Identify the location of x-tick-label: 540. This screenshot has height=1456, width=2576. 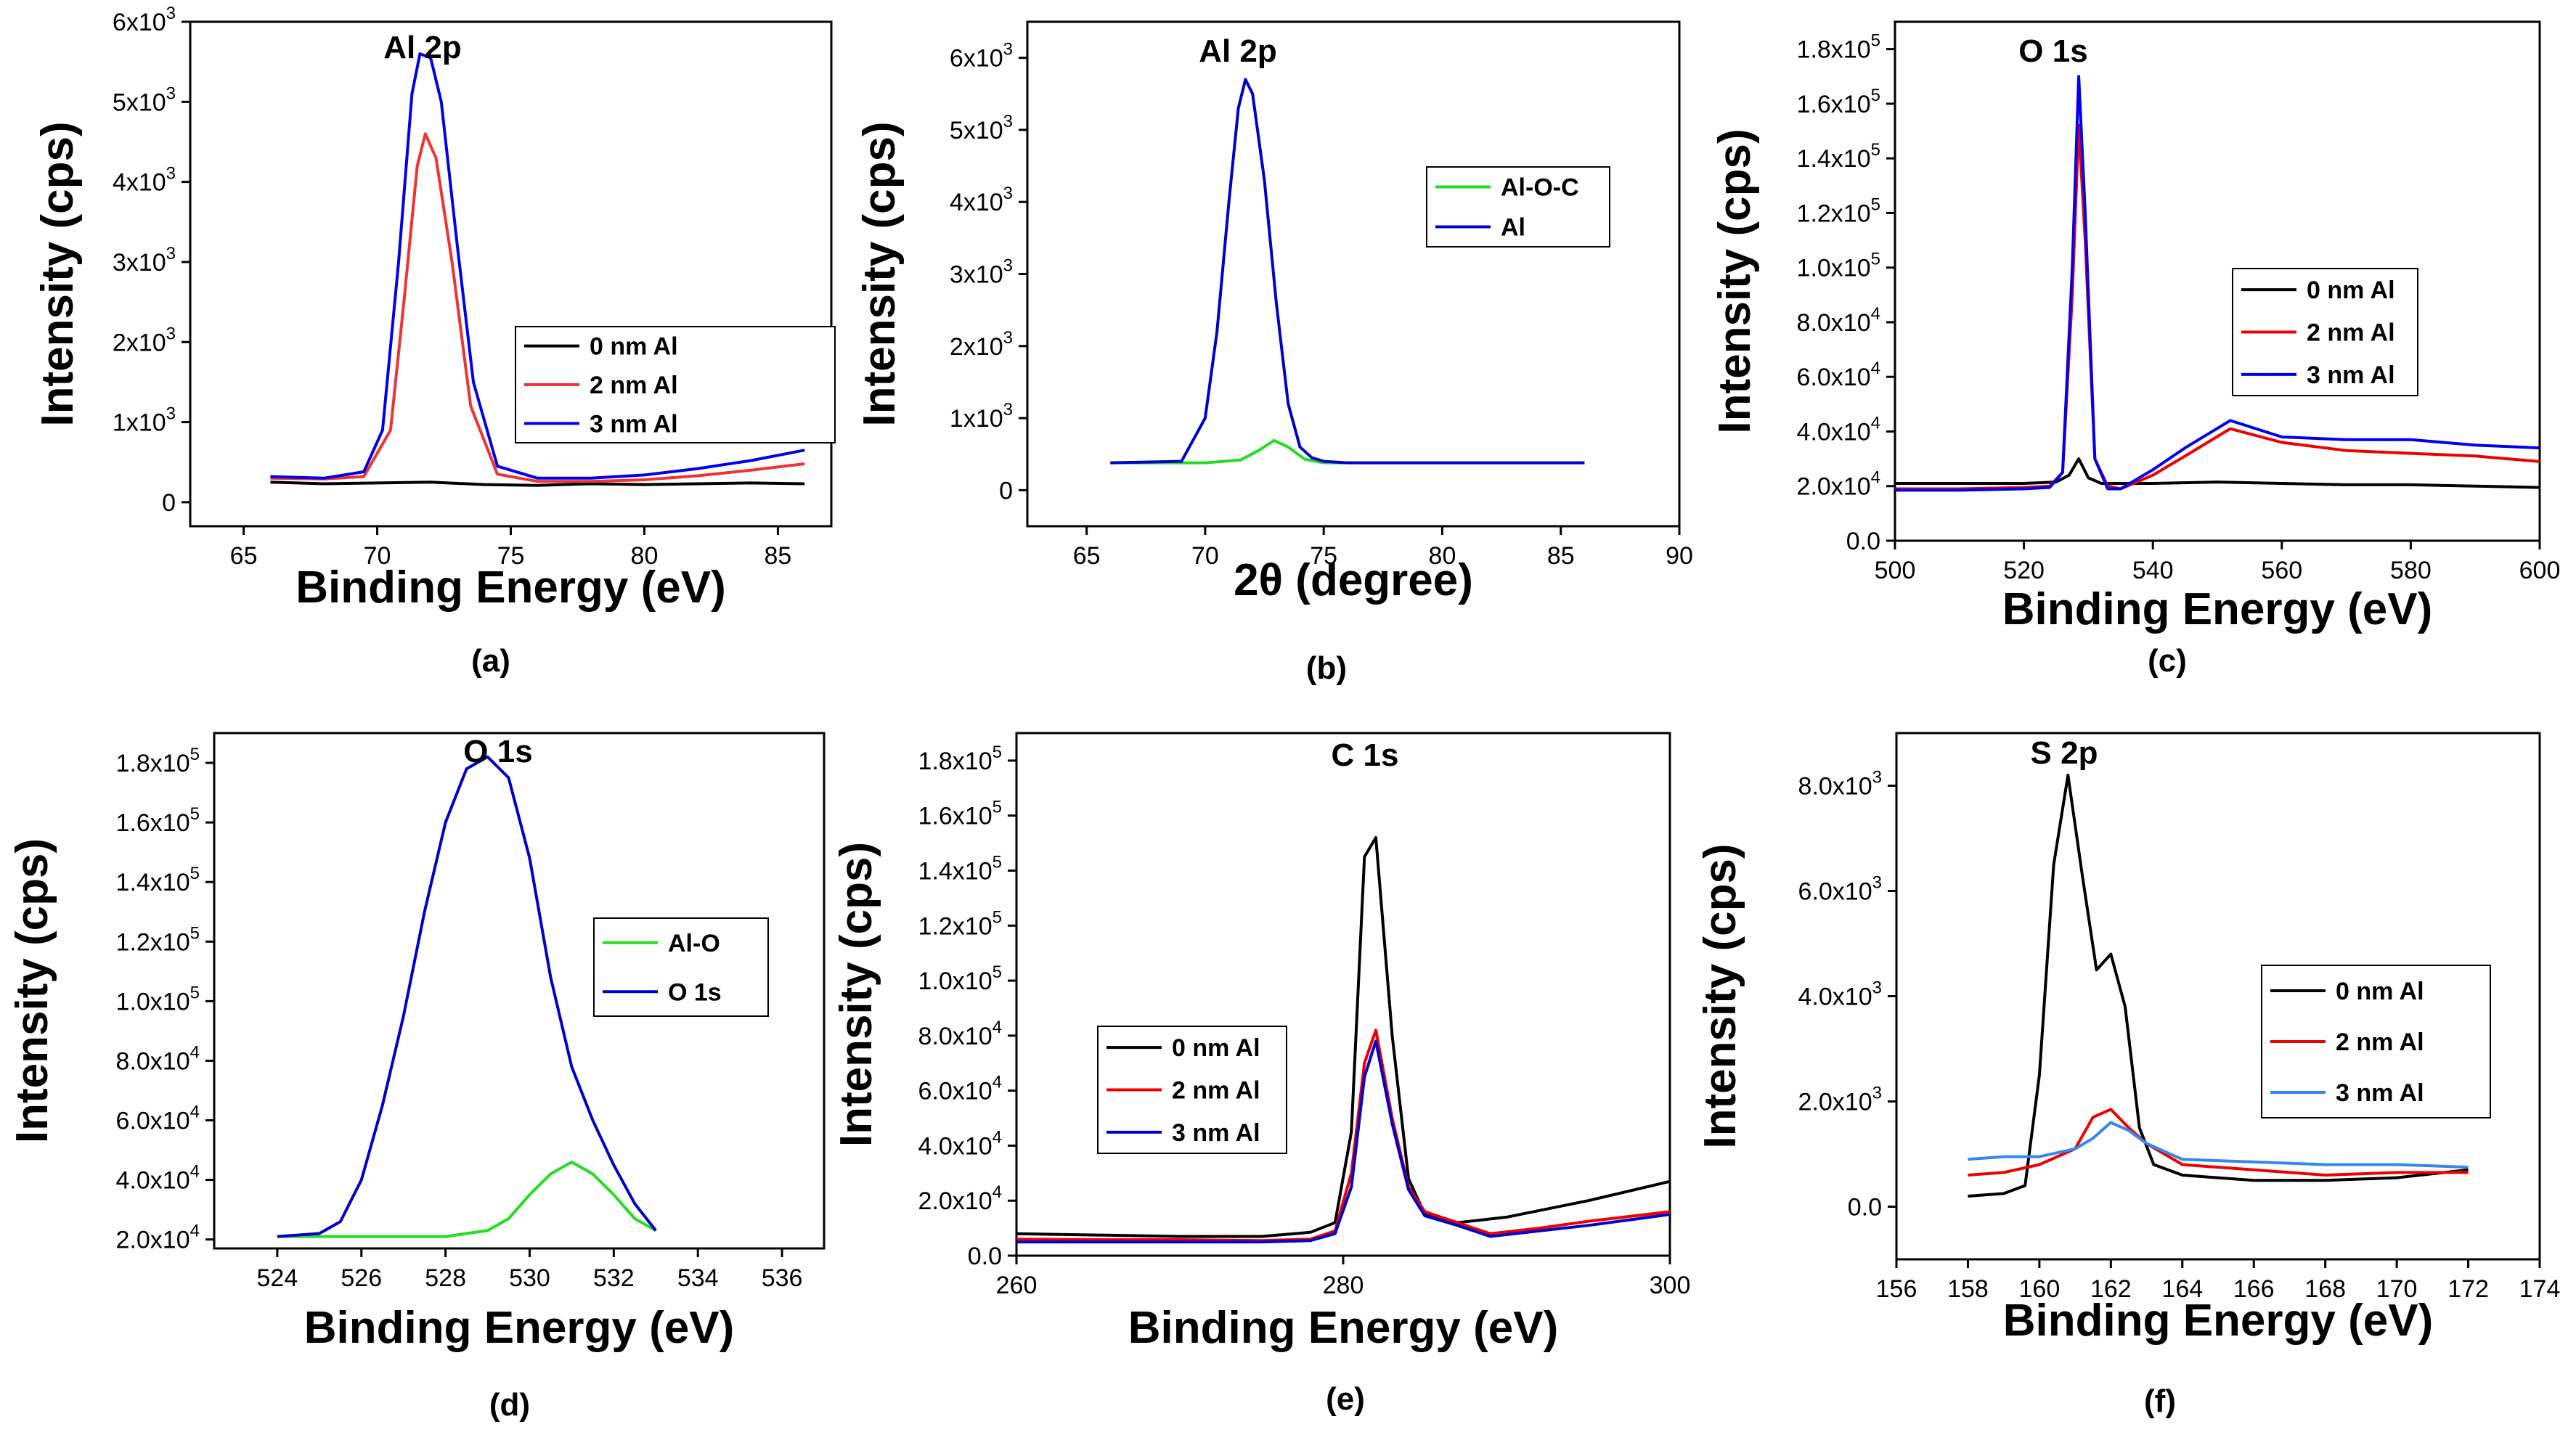
(2153, 570).